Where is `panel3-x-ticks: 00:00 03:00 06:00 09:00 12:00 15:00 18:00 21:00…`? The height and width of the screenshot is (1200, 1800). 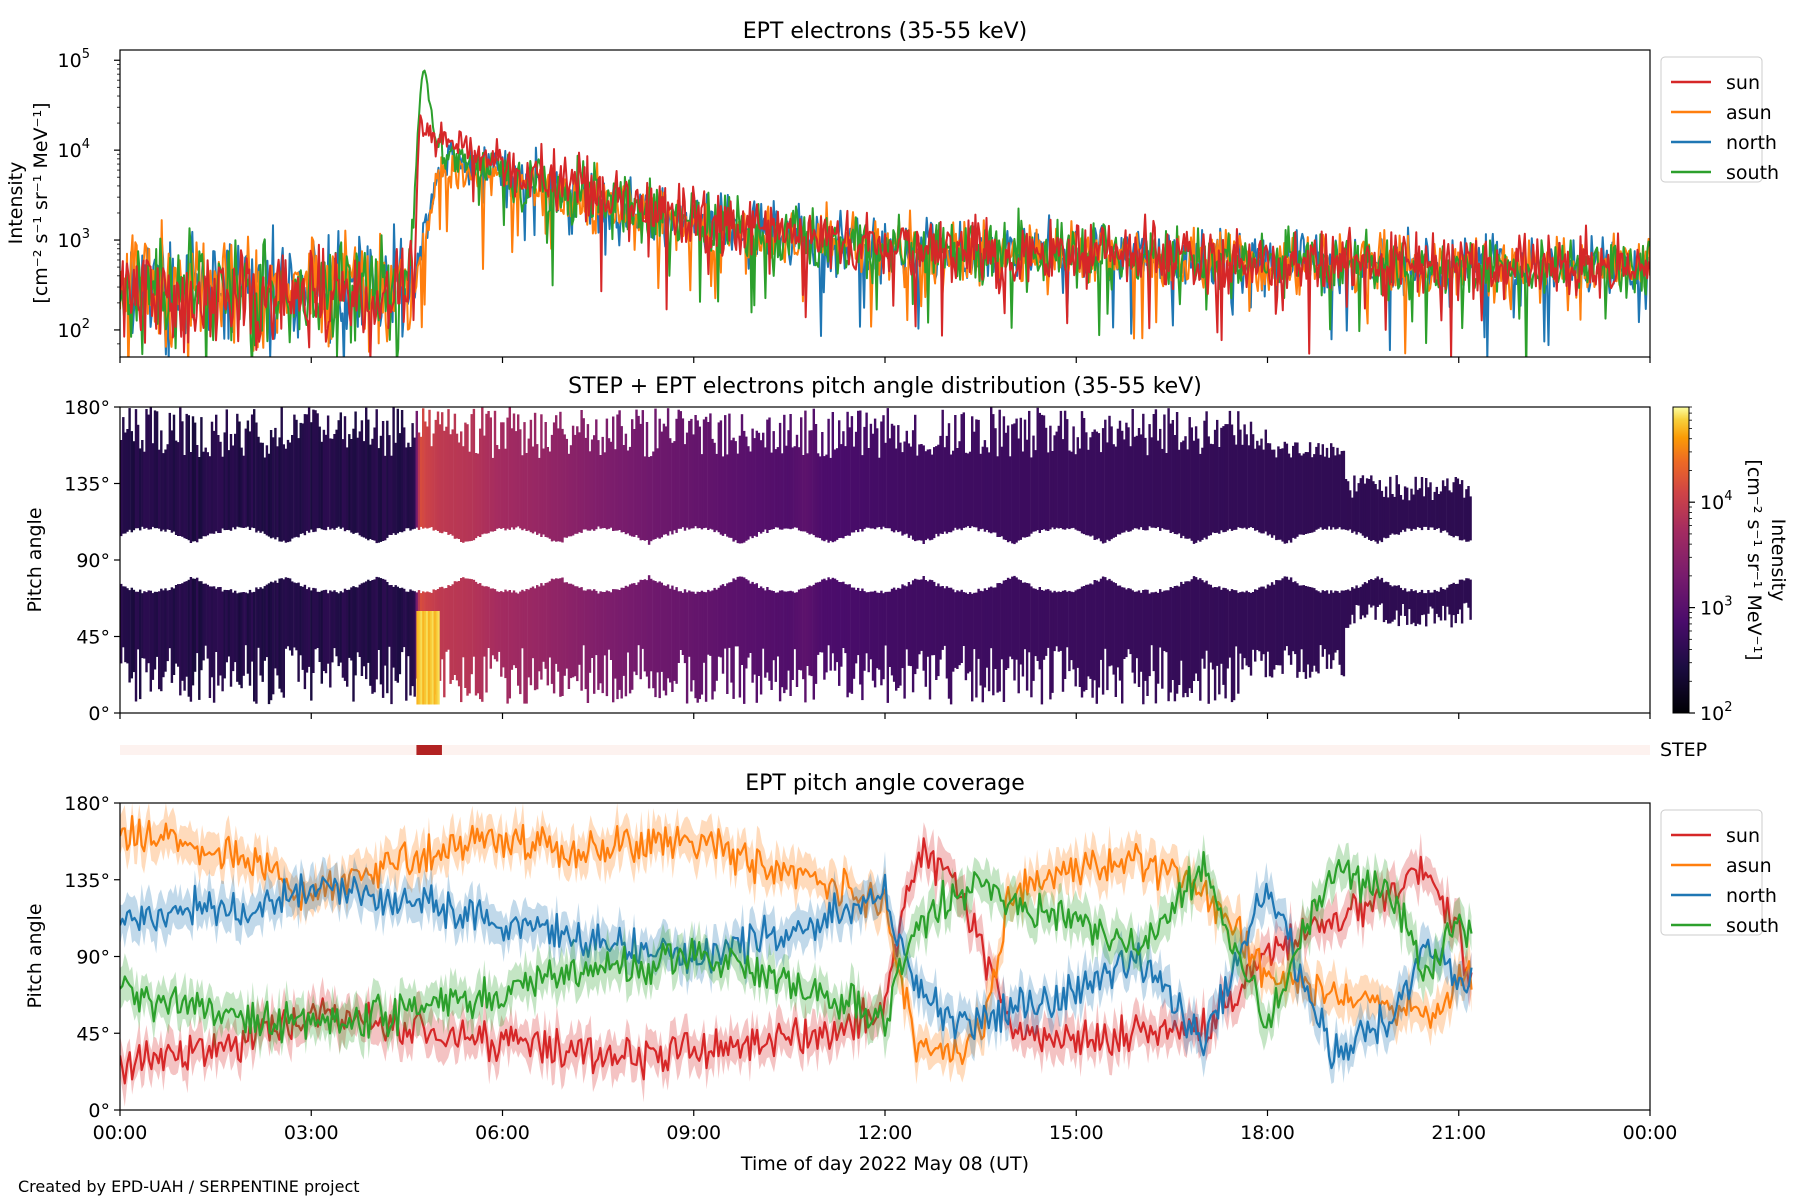
panel3-x-ticks: 00:00 03:00 06:00 09:00 12:00 15:00 18:00 21:00… is located at coordinates (885, 1127).